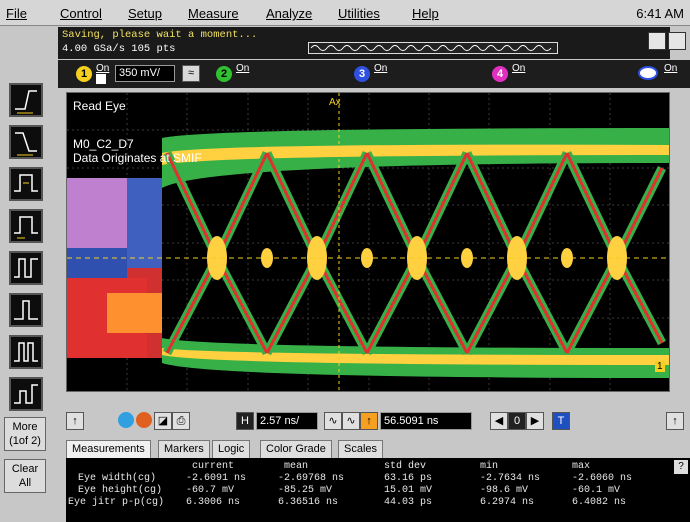  I want to click on cell-current: -2.6091 ns, so click(216, 478).